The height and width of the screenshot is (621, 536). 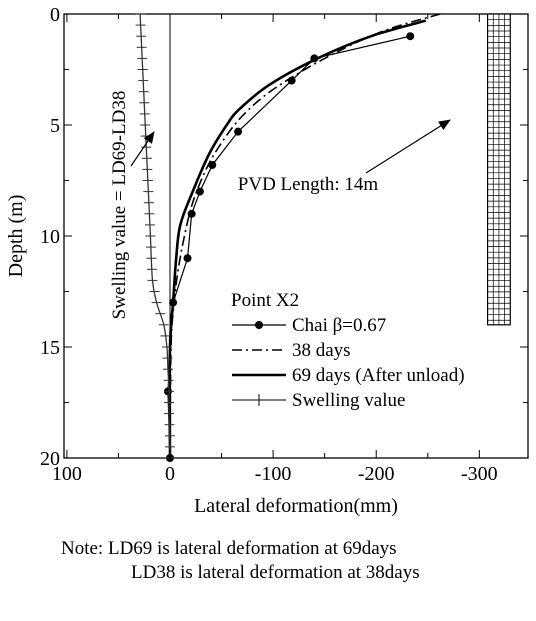 What do you see at coordinates (321, 350) in the screenshot?
I see `legend-label-2: 38 days` at bounding box center [321, 350].